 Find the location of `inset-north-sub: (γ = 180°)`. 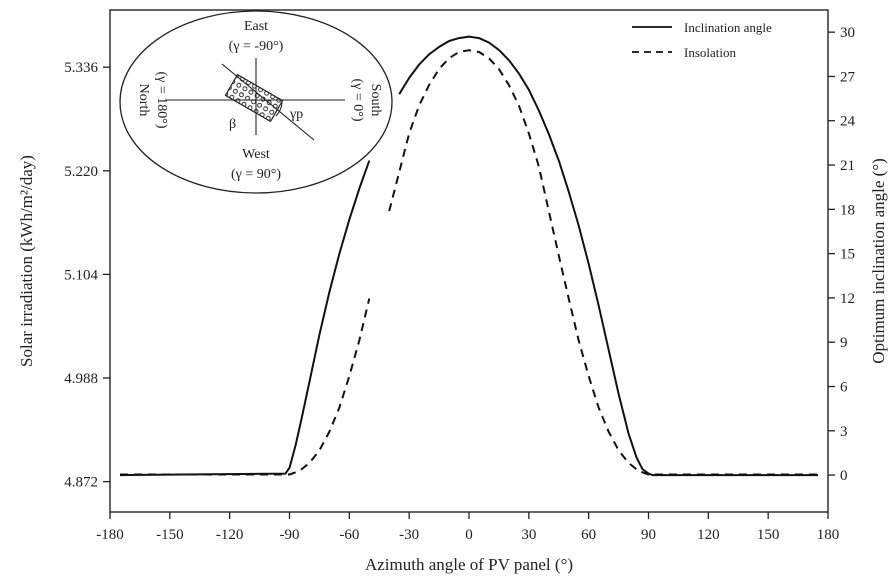

inset-north-sub: (γ = 180°) is located at coordinates (161, 99).